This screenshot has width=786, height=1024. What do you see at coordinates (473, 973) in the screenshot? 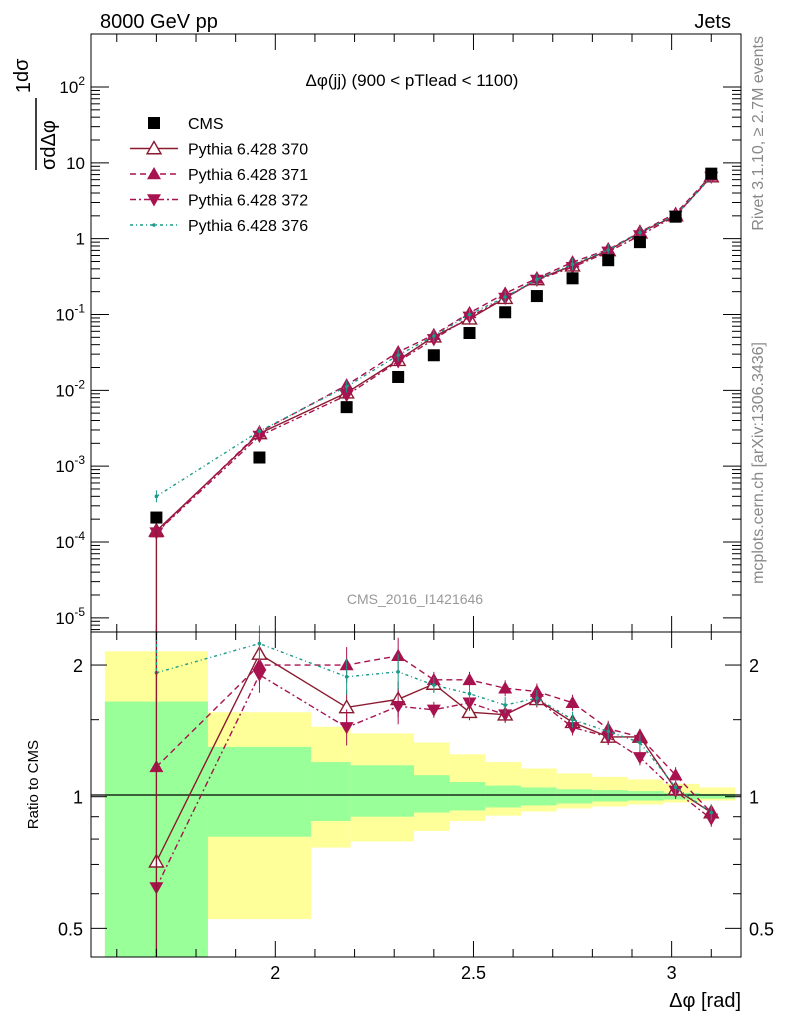
I see `x-tick-label: 2.5` at bounding box center [473, 973].